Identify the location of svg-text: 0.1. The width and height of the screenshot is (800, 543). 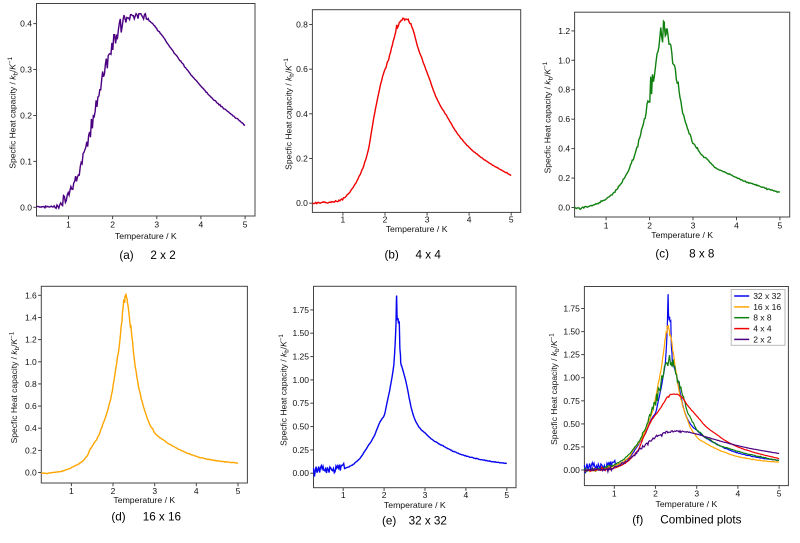
(26, 161).